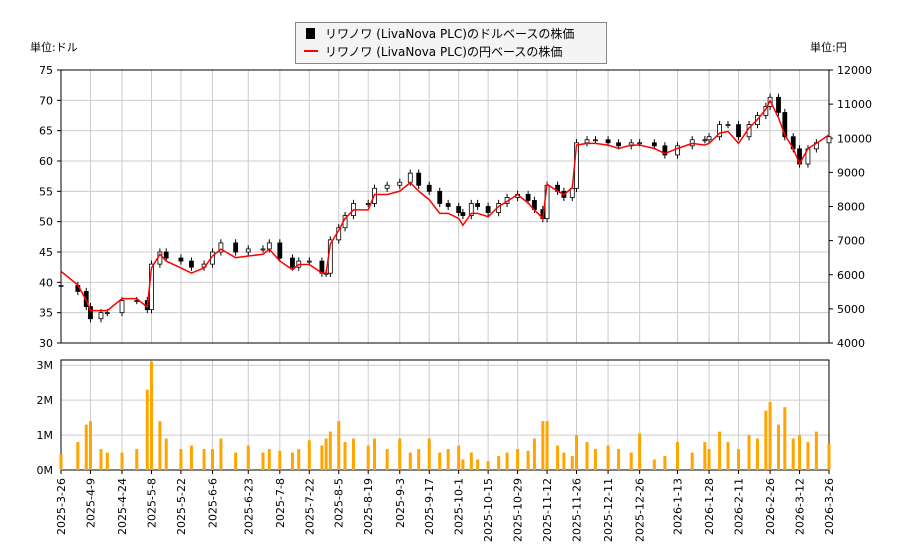 The width and height of the screenshot is (900, 550). Describe the element at coordinates (854, 104) in the screenshot. I see `y-tick-label-right: 11000` at that location.